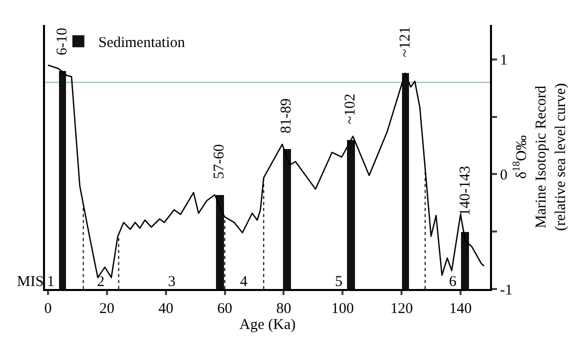 The image size is (585, 341). What do you see at coordinates (62, 42) in the screenshot?
I see `annotation: 6-10` at bounding box center [62, 42].